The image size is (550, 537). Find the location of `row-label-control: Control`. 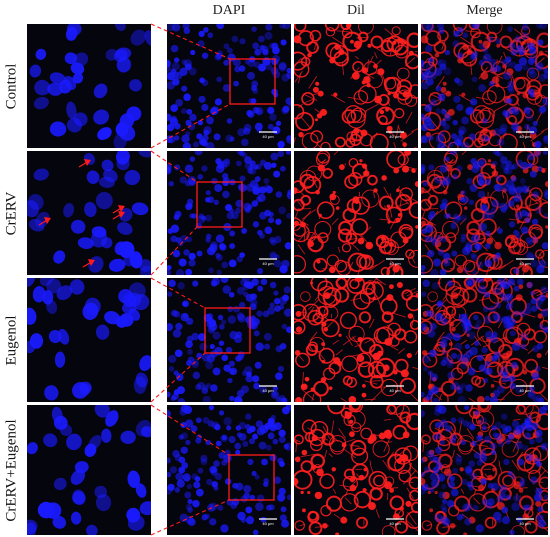

row-label-control: Control is located at coordinates (11, 86).